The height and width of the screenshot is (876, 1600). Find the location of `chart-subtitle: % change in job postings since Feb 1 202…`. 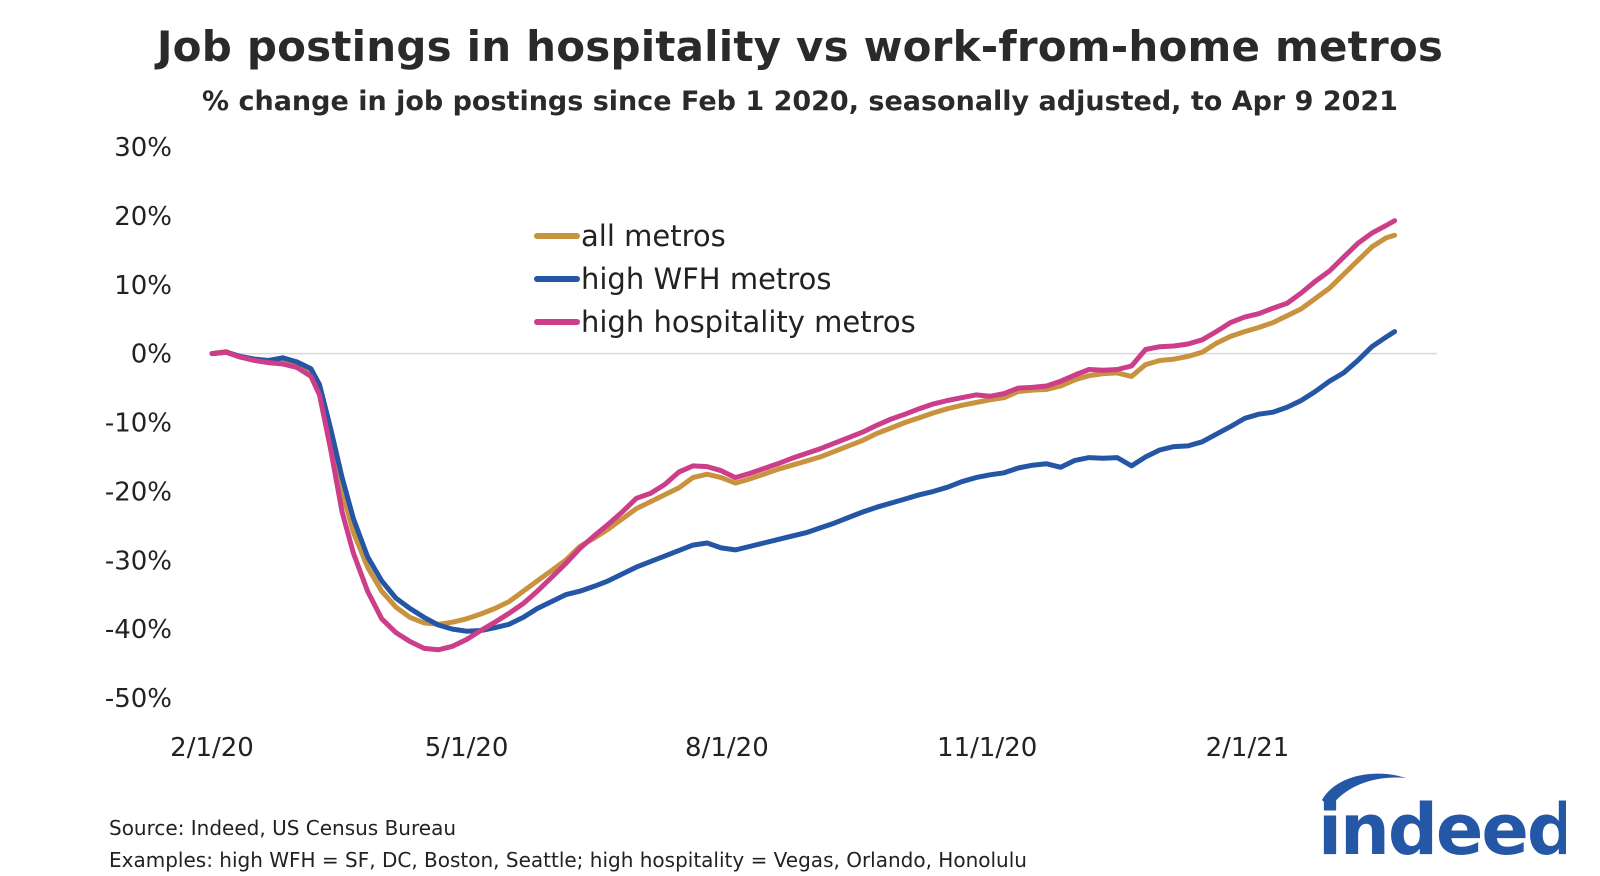

chart-subtitle: % change in job postings since Feb 1 202… is located at coordinates (800, 101).